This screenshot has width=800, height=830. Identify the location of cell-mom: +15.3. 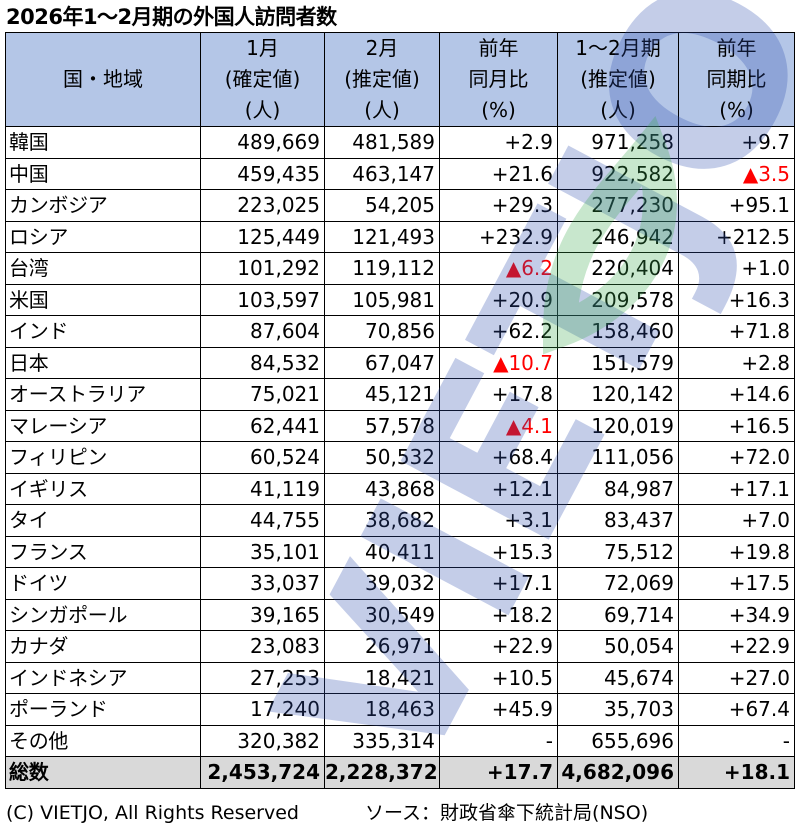
(498, 551).